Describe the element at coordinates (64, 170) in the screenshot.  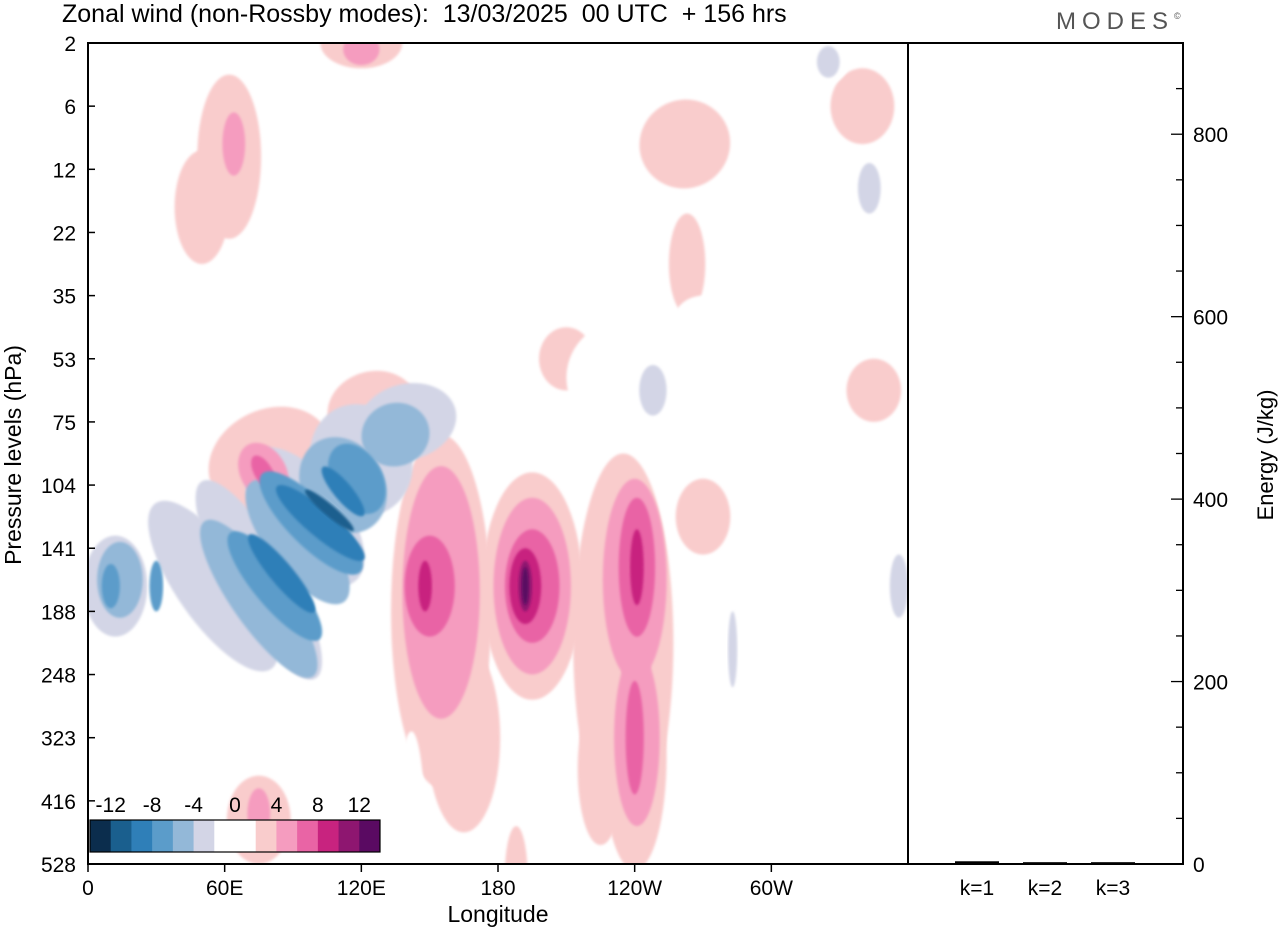
I see `pressure-tick-label: 12` at that location.